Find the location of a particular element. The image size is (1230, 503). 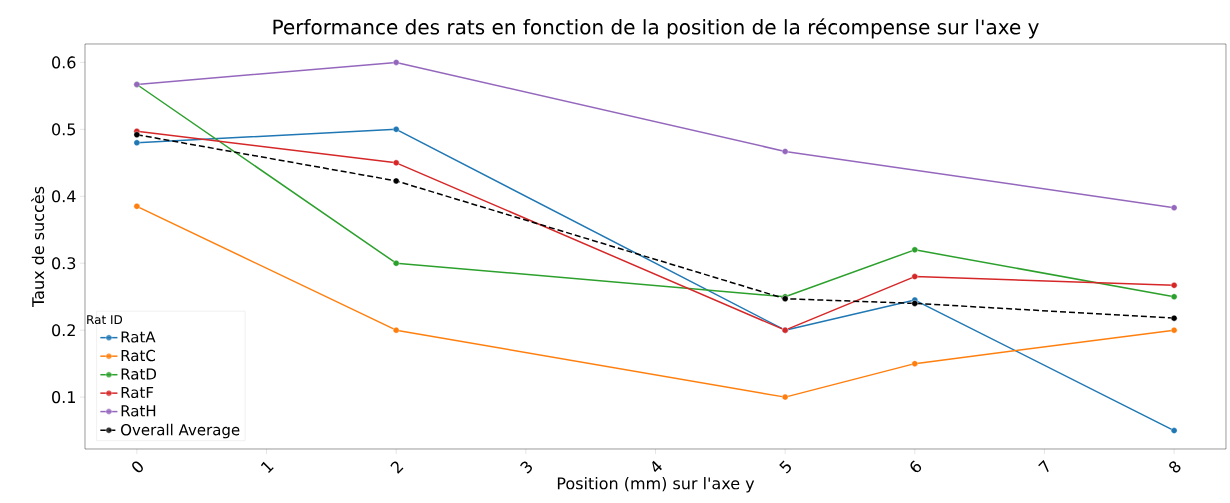

y-tick-label: 0.3 is located at coordinates (64, 263).